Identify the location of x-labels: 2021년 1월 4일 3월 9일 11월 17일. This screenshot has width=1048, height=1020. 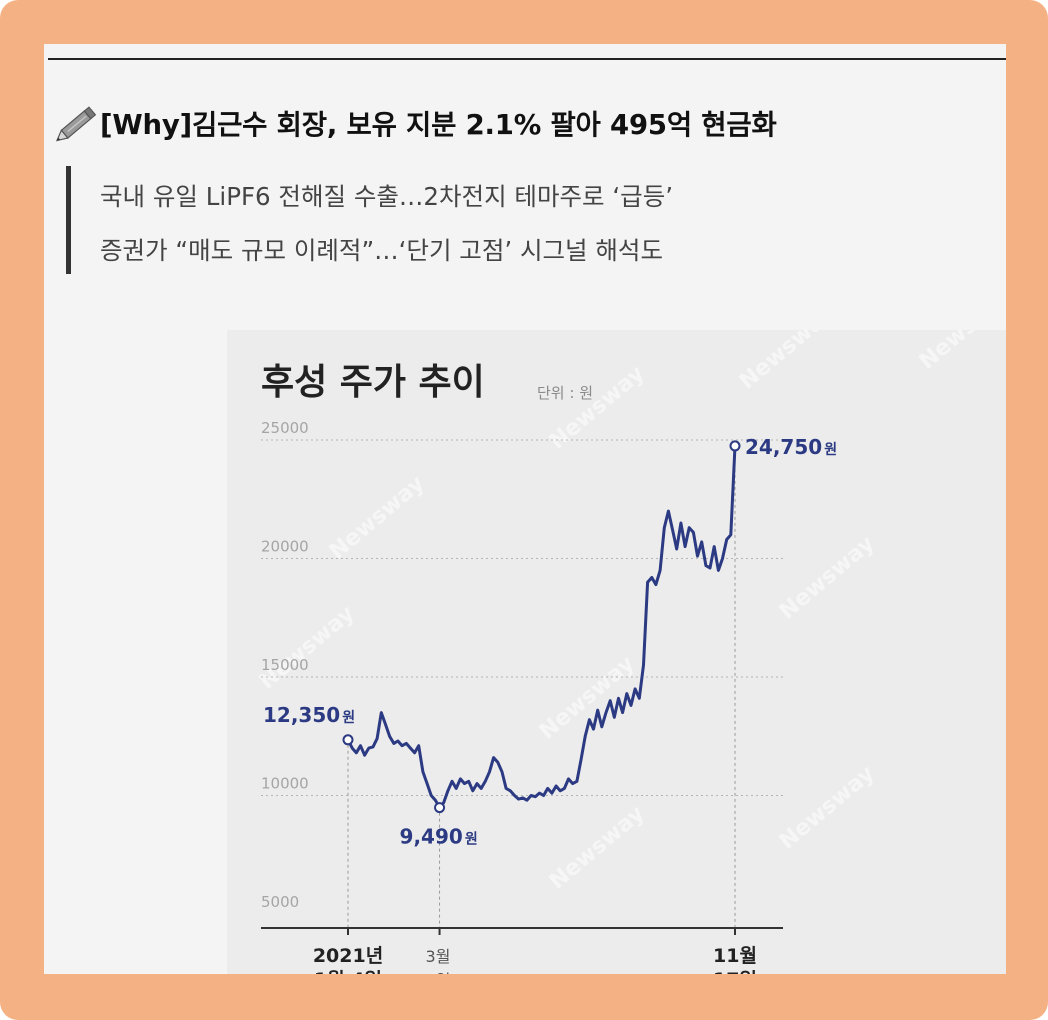
(535, 959).